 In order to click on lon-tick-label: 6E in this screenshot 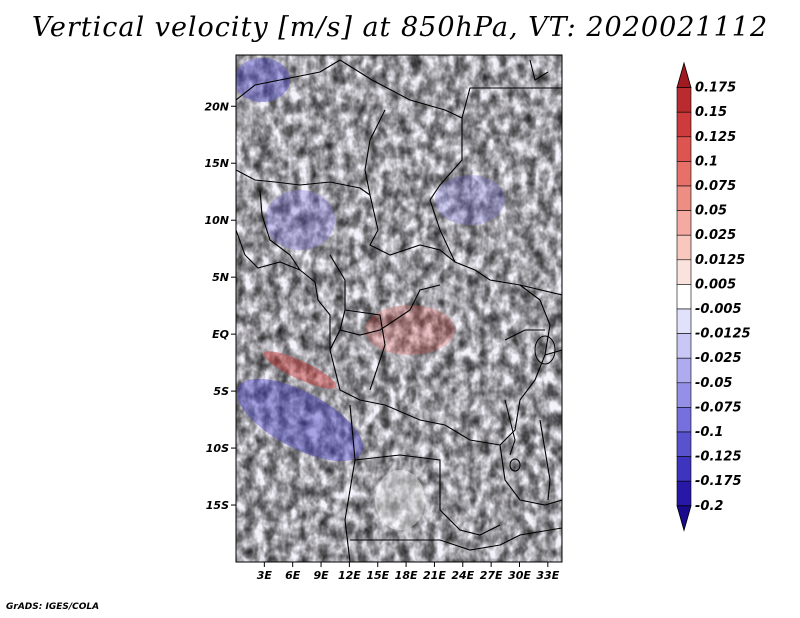, I will do `click(293, 575)`.